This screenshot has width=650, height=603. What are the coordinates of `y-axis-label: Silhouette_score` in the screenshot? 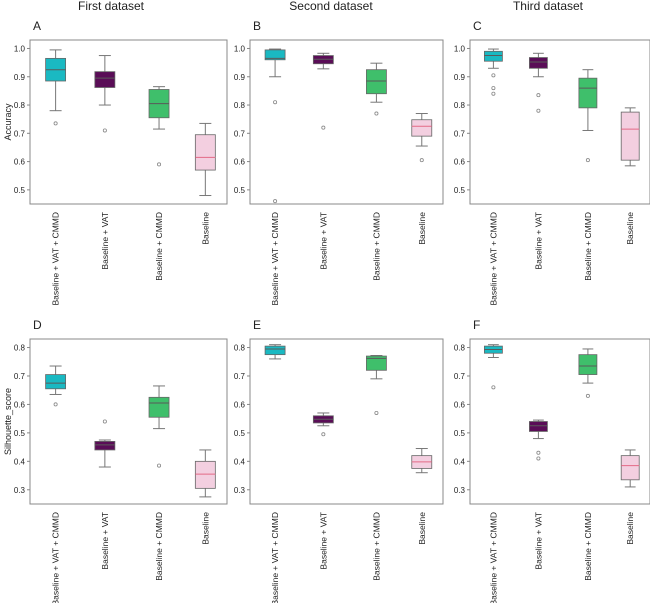 It's located at (8, 421).